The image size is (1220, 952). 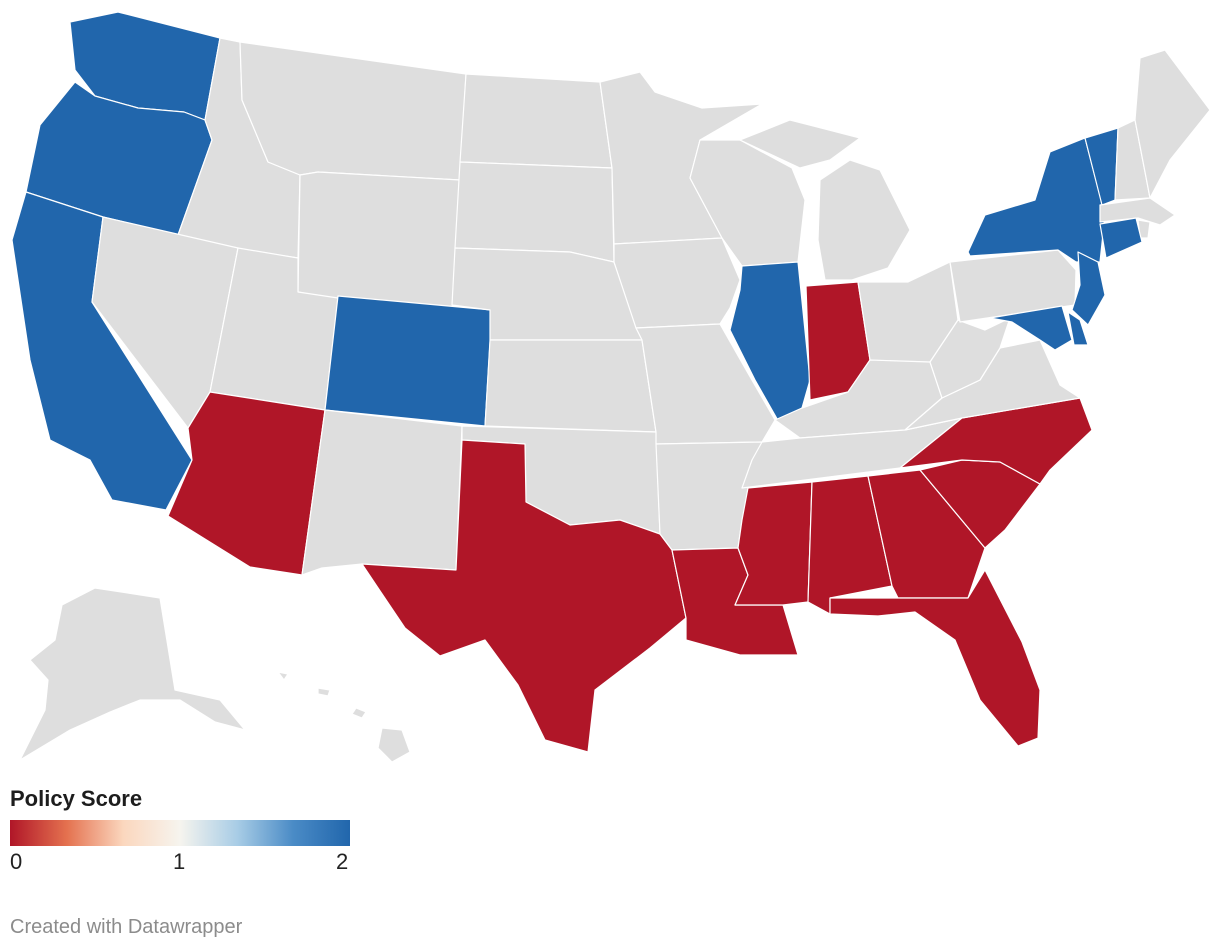 What do you see at coordinates (408, 361) in the screenshot?
I see `state-colorado` at bounding box center [408, 361].